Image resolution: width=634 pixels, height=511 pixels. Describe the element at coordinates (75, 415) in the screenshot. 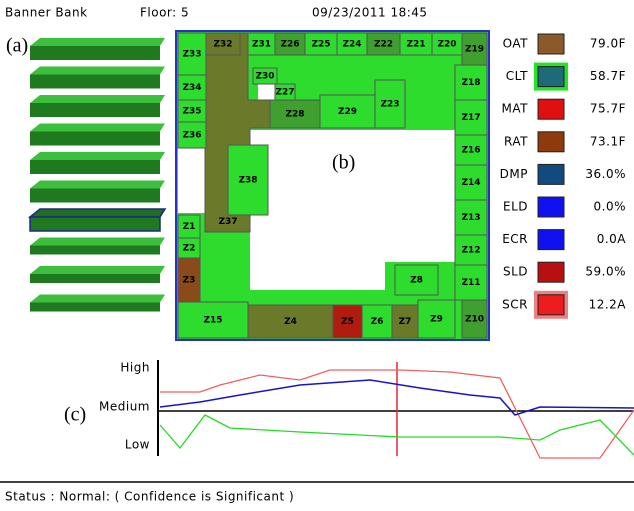

I see `panel-label: (c)` at that location.